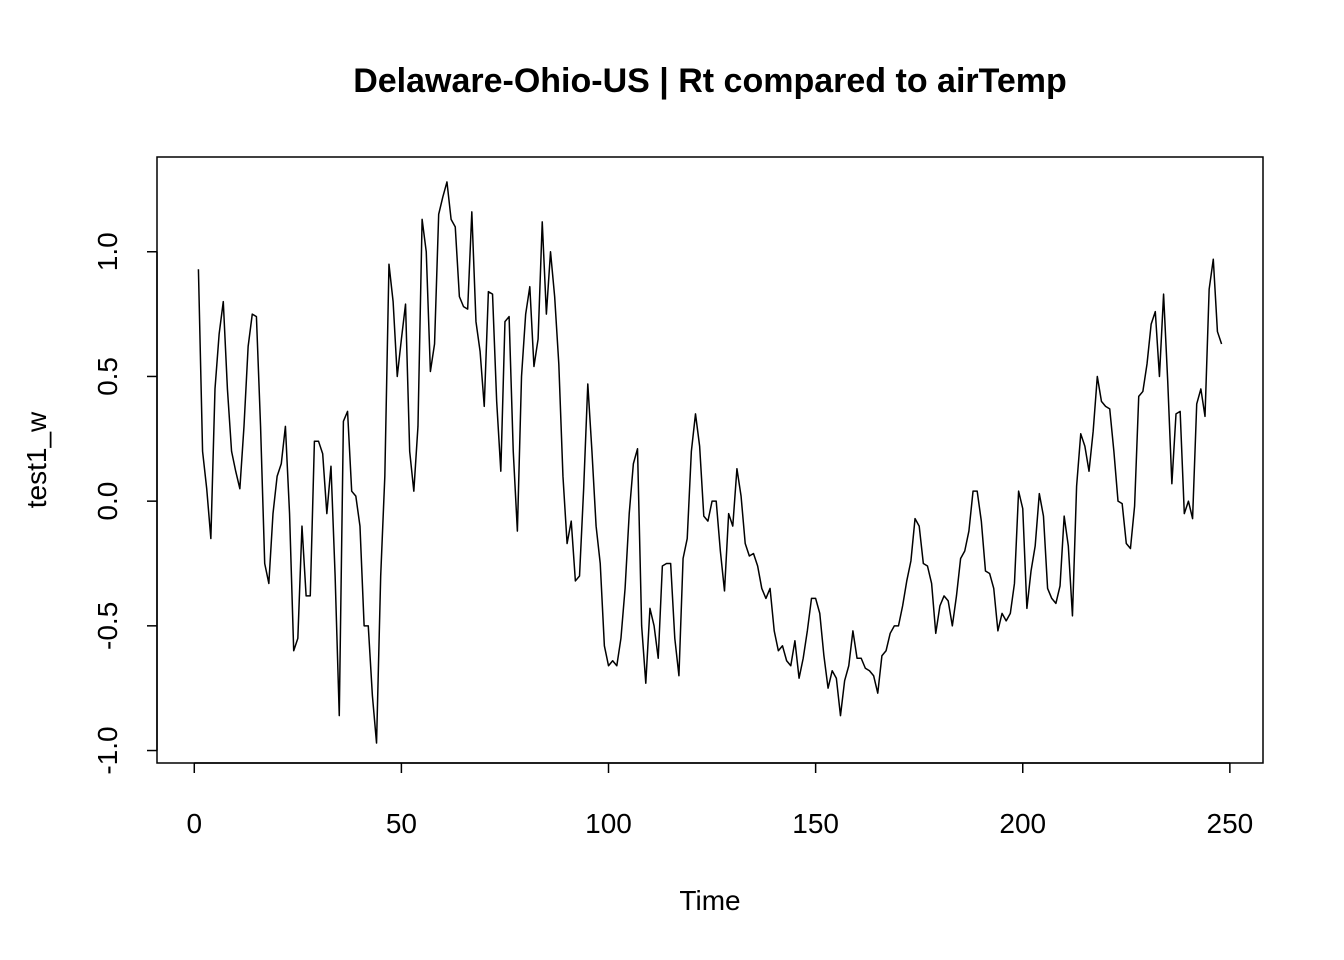 The image size is (1344, 960). What do you see at coordinates (107, 750) in the screenshot?
I see `y-tick-label: -1.0` at bounding box center [107, 750].